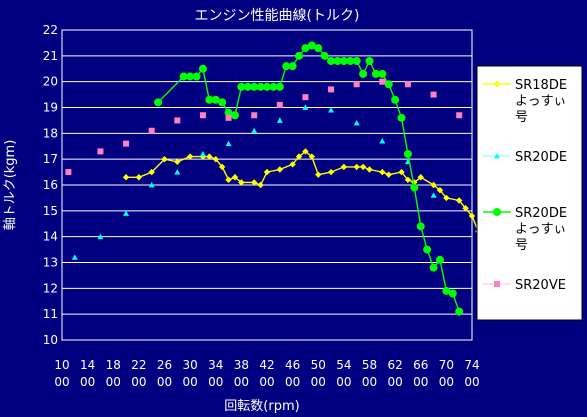 This screenshot has width=587, height=417. I want to click on x-tick-label: 50, so click(318, 365).